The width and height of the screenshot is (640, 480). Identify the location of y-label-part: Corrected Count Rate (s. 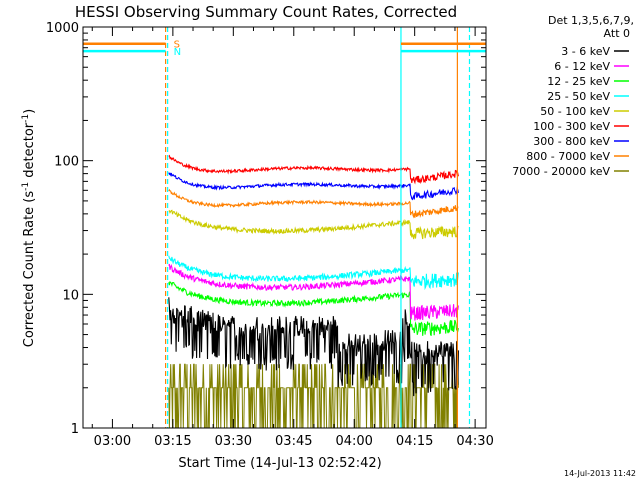
(29, 269).